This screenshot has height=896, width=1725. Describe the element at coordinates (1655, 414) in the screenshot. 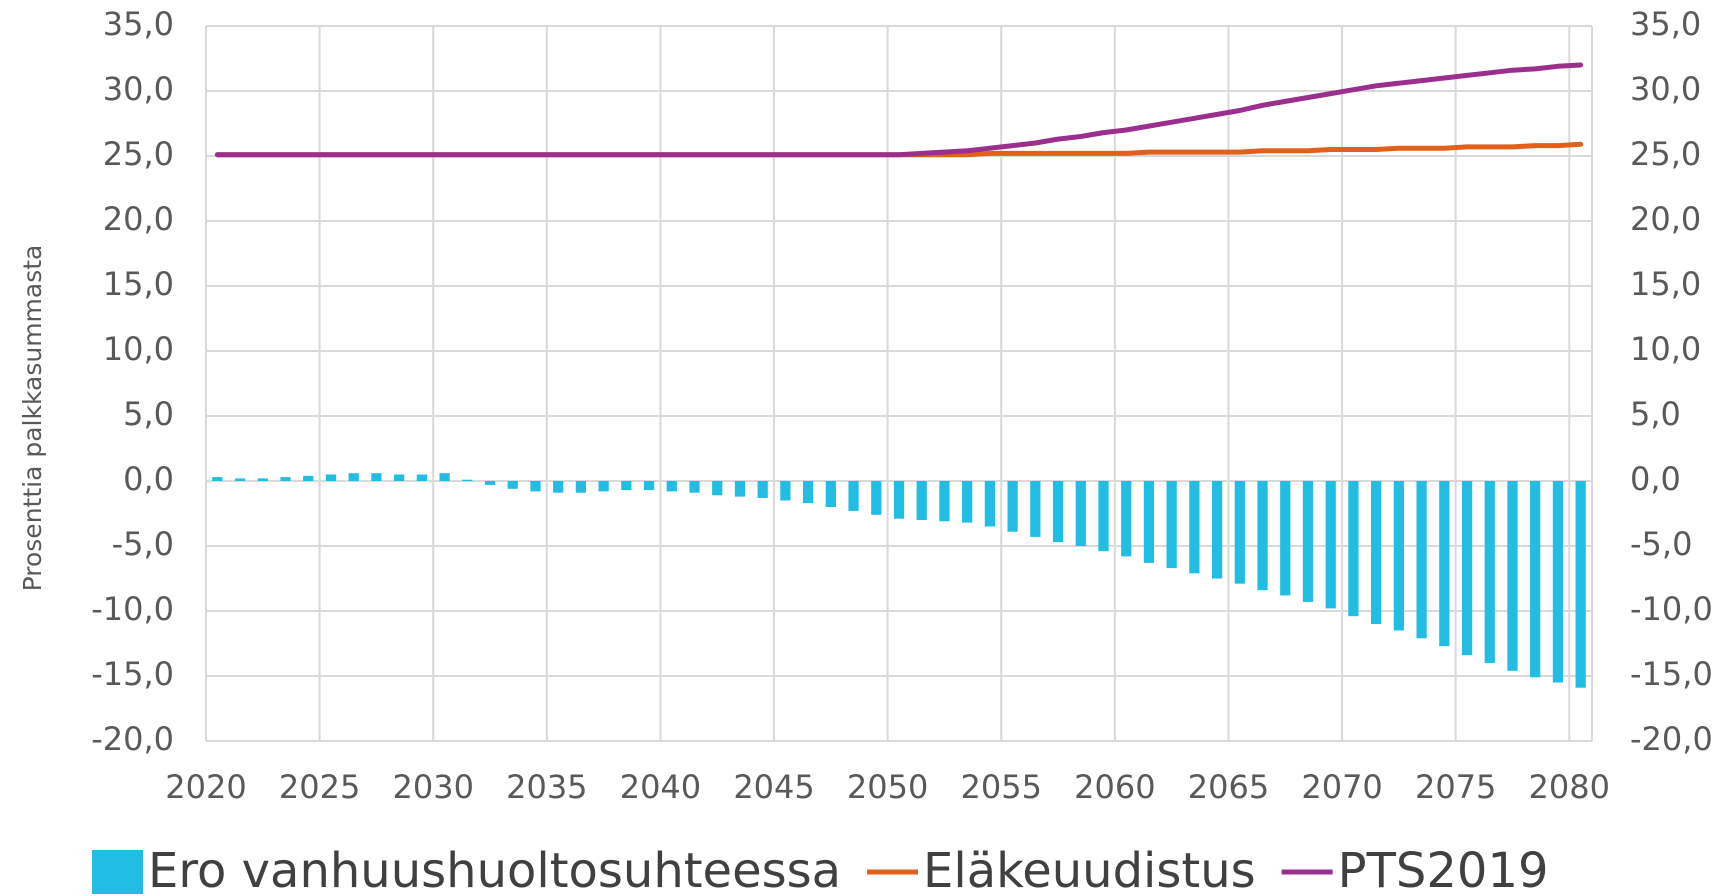

I see `y2-tick-label: 5,0` at that location.